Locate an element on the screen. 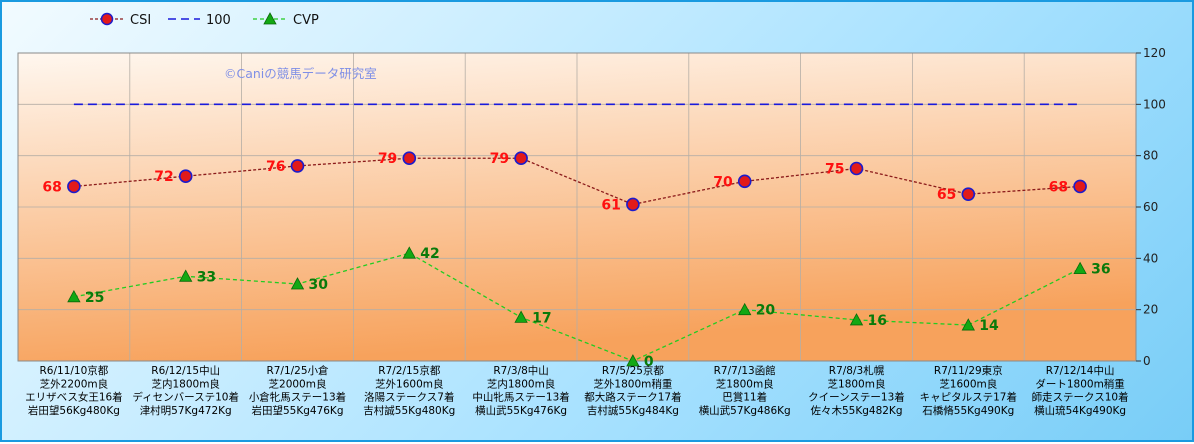 This screenshot has width=1194, height=444. cvp-data-label: 0 is located at coordinates (649, 362).